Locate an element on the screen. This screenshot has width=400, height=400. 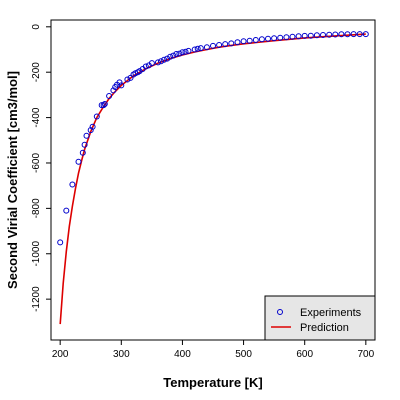
x-tick-label: 300 is located at coordinates (121, 354).